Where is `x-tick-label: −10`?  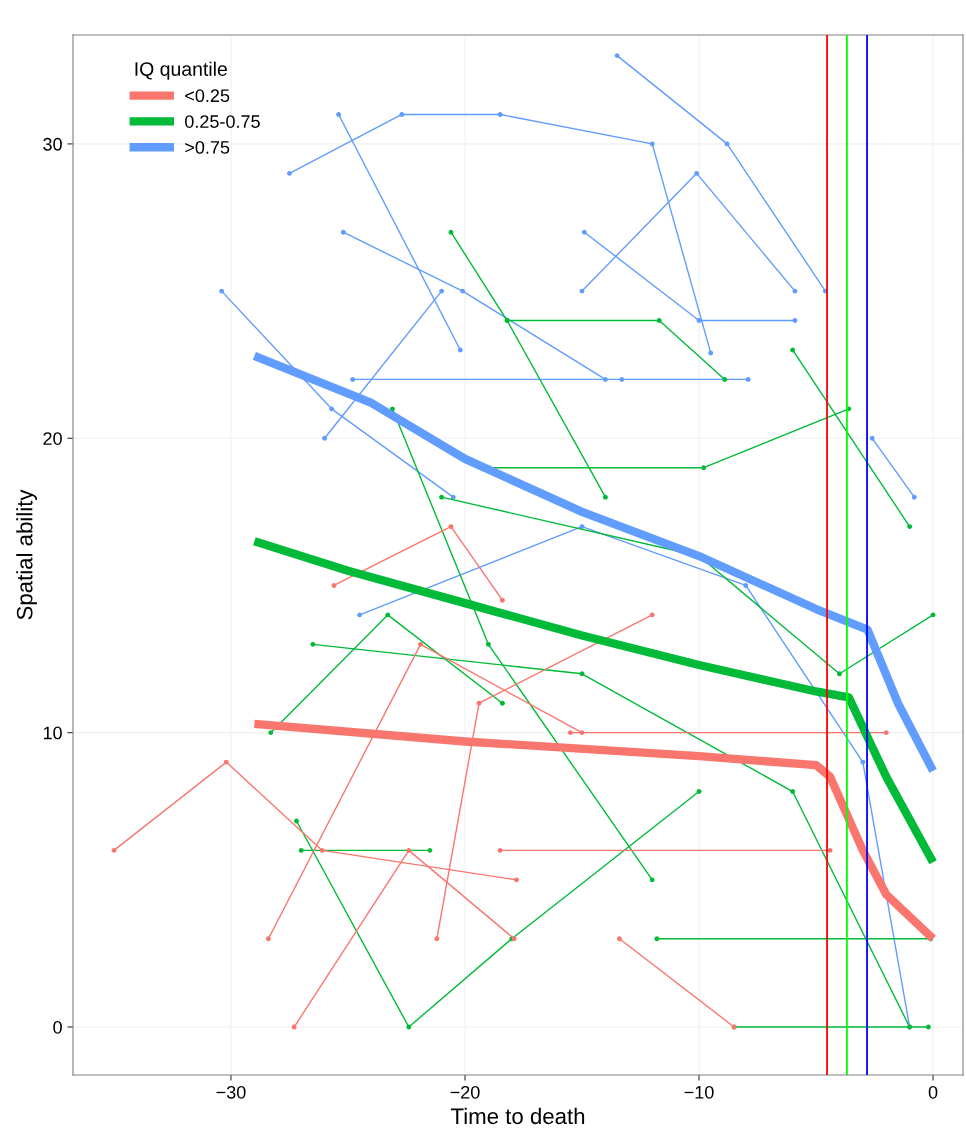
x-tick-label: −10 is located at coordinates (699, 1092).